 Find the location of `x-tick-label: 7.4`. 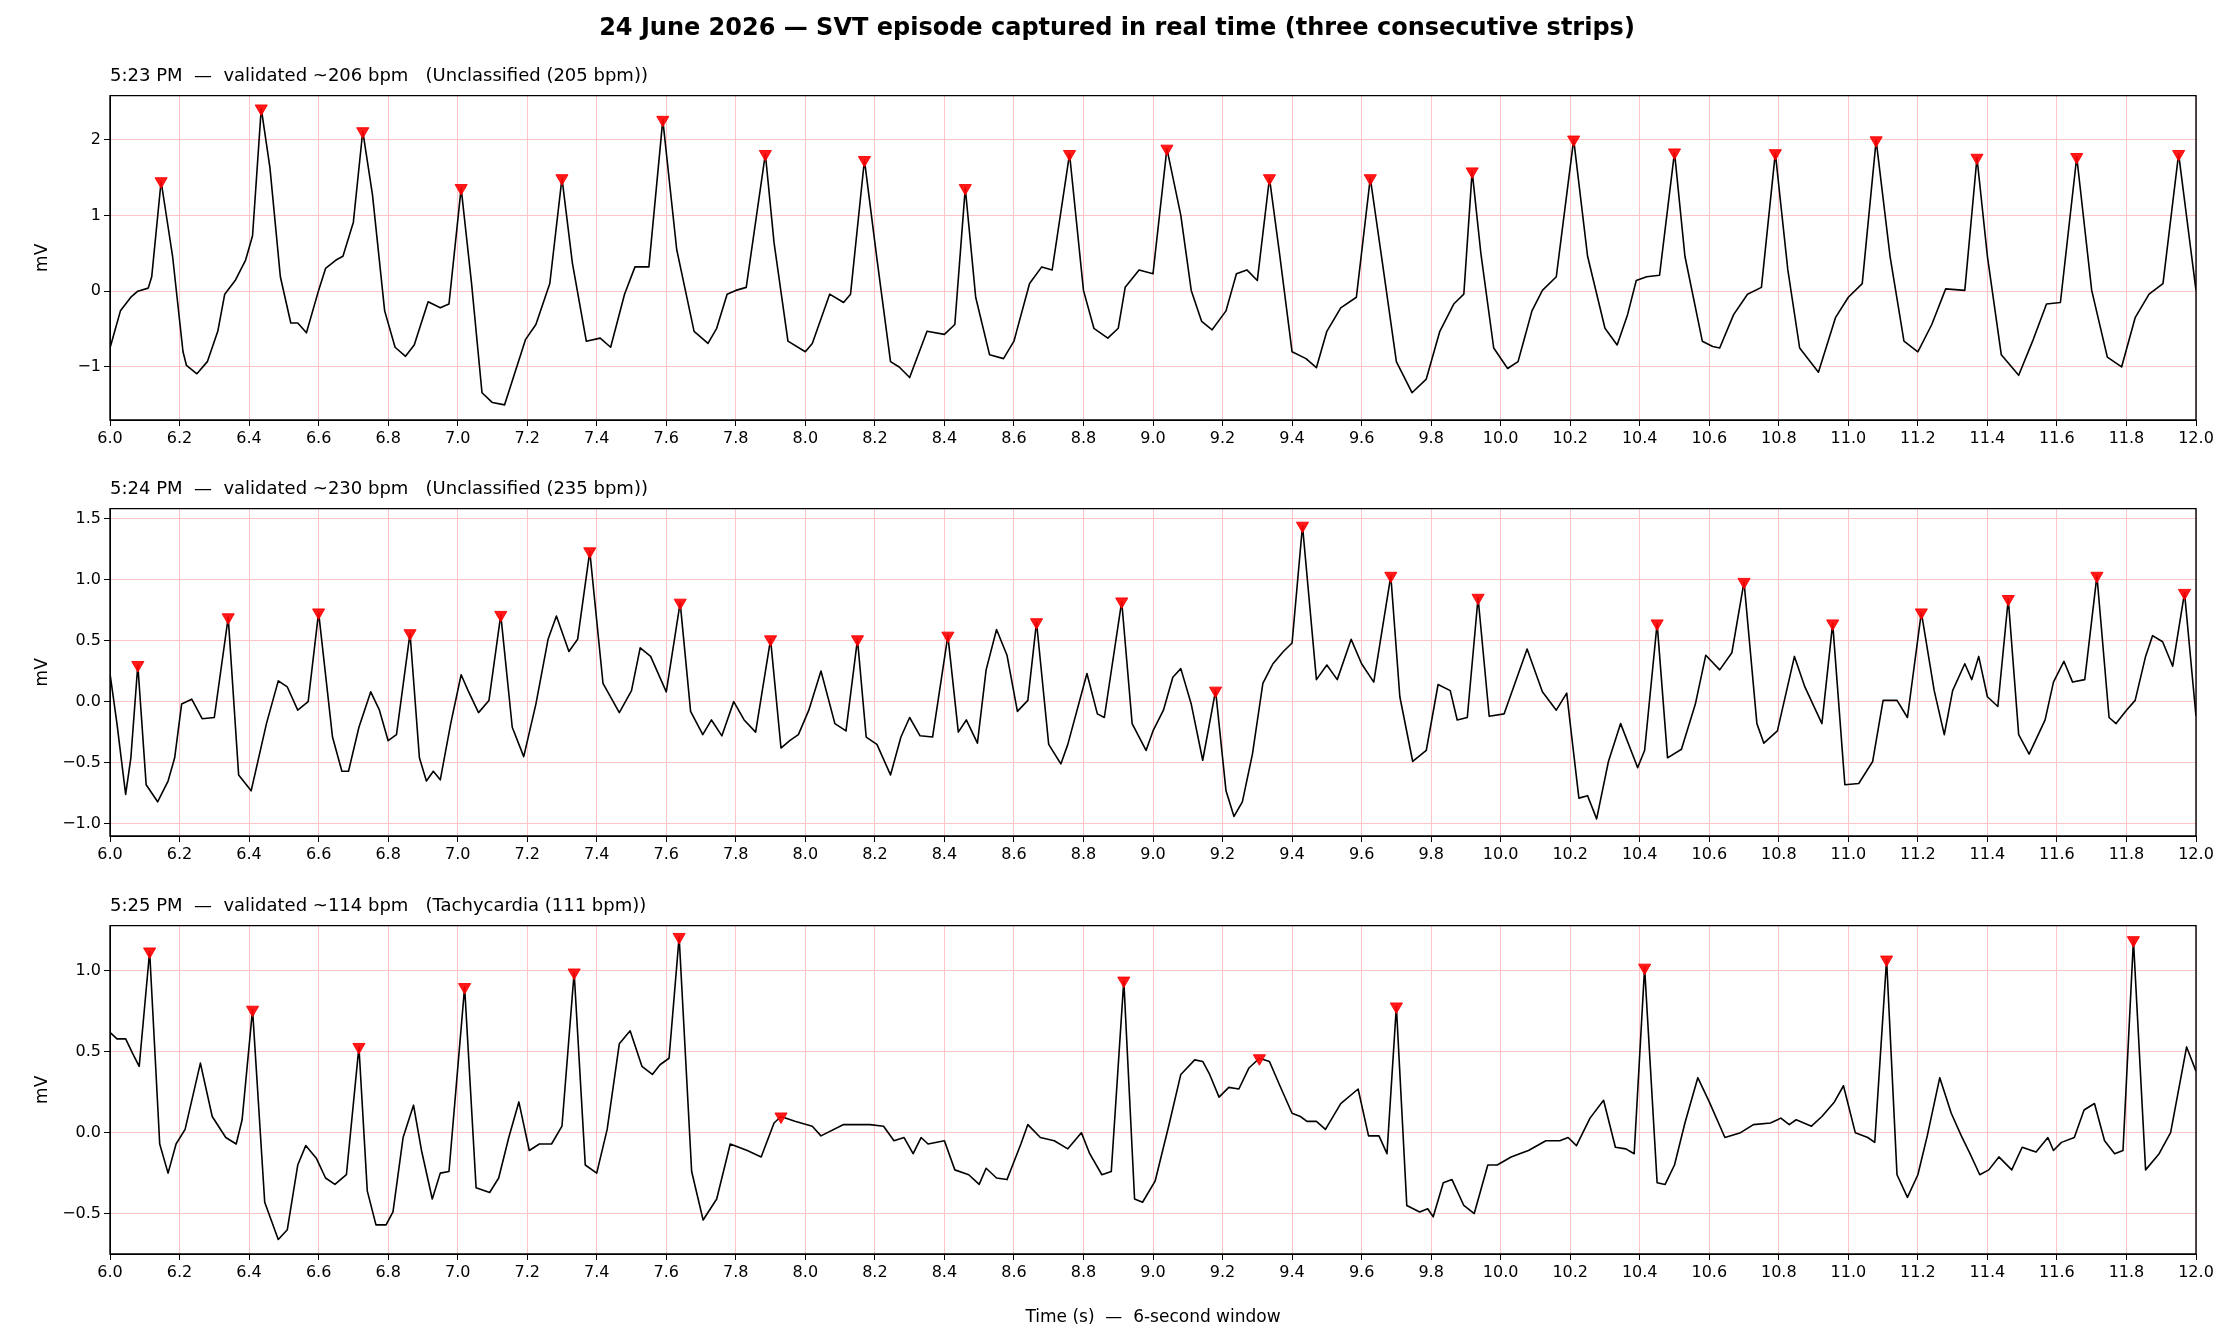

x-tick-label: 7.4 is located at coordinates (597, 853).